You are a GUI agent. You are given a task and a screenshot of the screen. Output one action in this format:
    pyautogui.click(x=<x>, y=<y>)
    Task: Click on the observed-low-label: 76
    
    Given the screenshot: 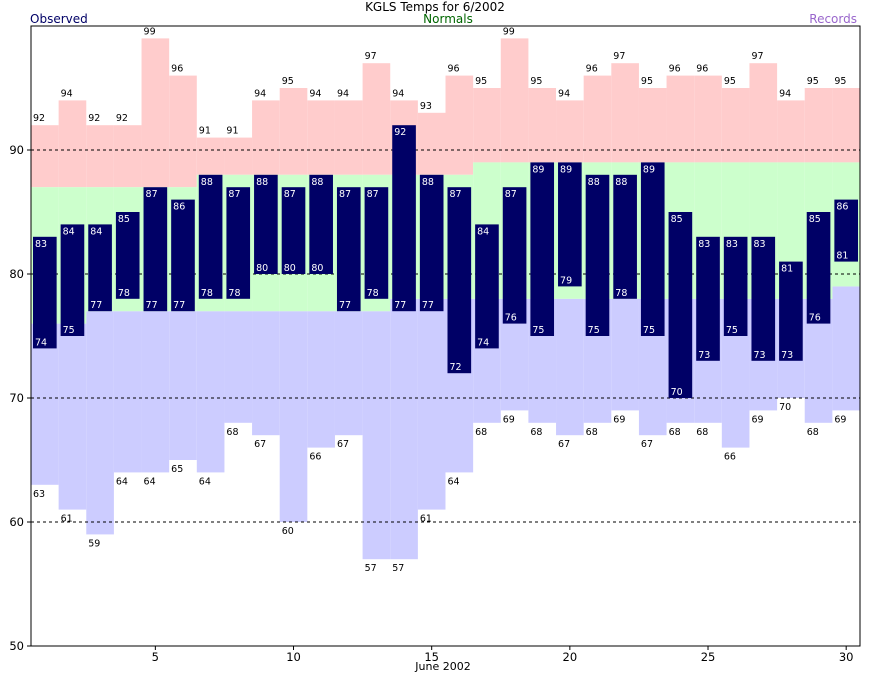 What is the action you would take?
    pyautogui.click(x=511, y=318)
    